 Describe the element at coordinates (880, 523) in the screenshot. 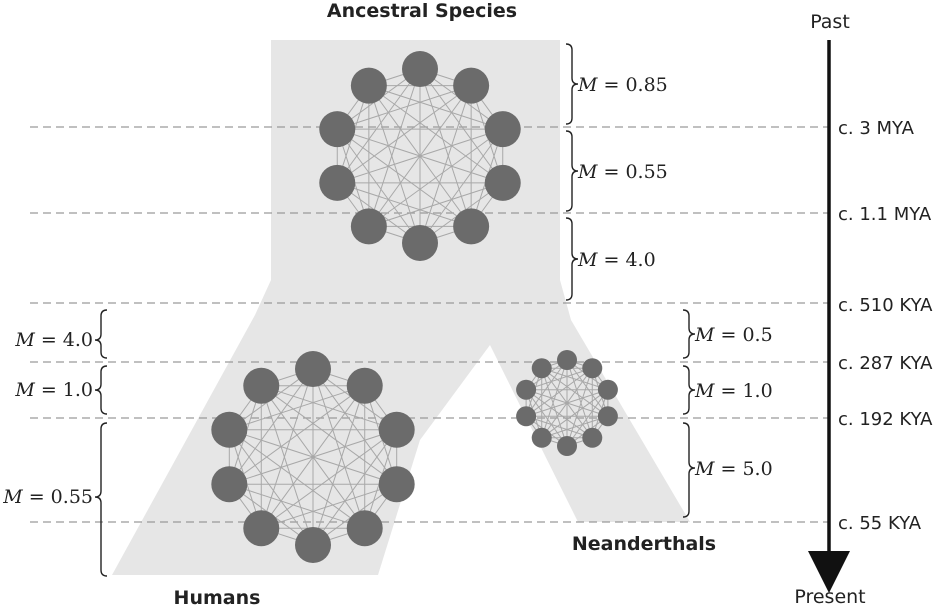

I see `time-label-55kya: c. 55 KYA` at that location.